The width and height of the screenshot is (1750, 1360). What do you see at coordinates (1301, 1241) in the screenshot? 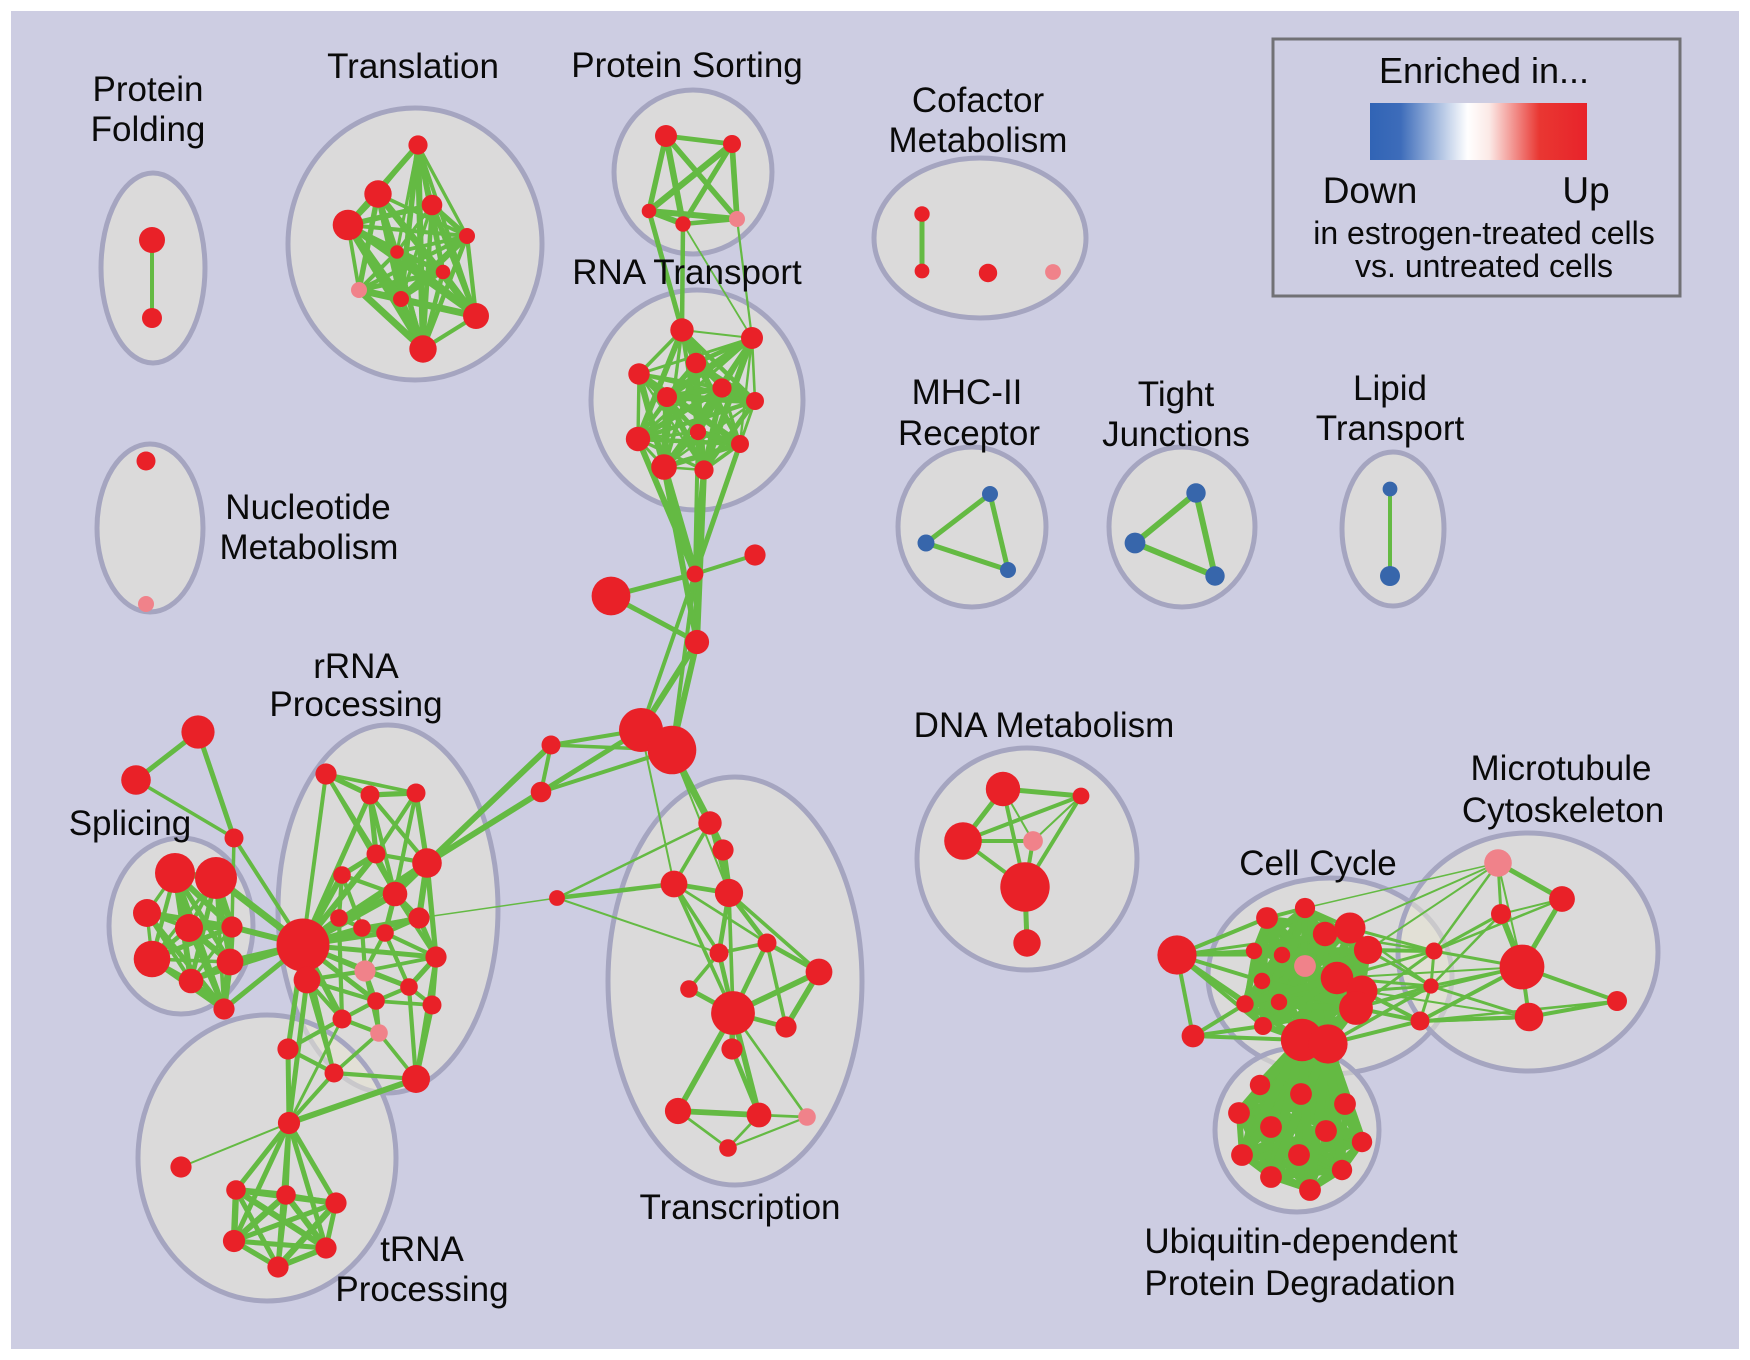
I see `svg-text: Ubiquitin-dependent` at bounding box center [1301, 1241].